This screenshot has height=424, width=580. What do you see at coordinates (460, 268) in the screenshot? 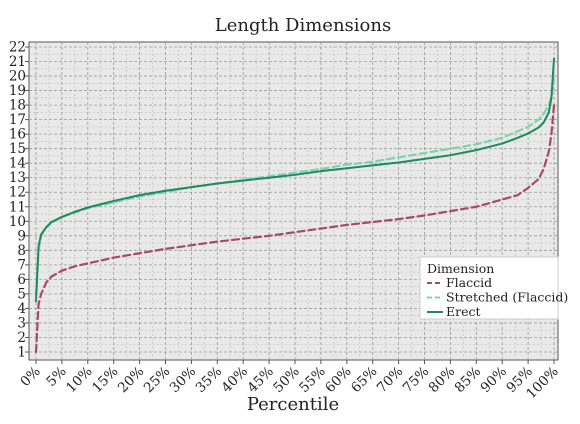
I see `legend-title: Dimension` at bounding box center [460, 268].